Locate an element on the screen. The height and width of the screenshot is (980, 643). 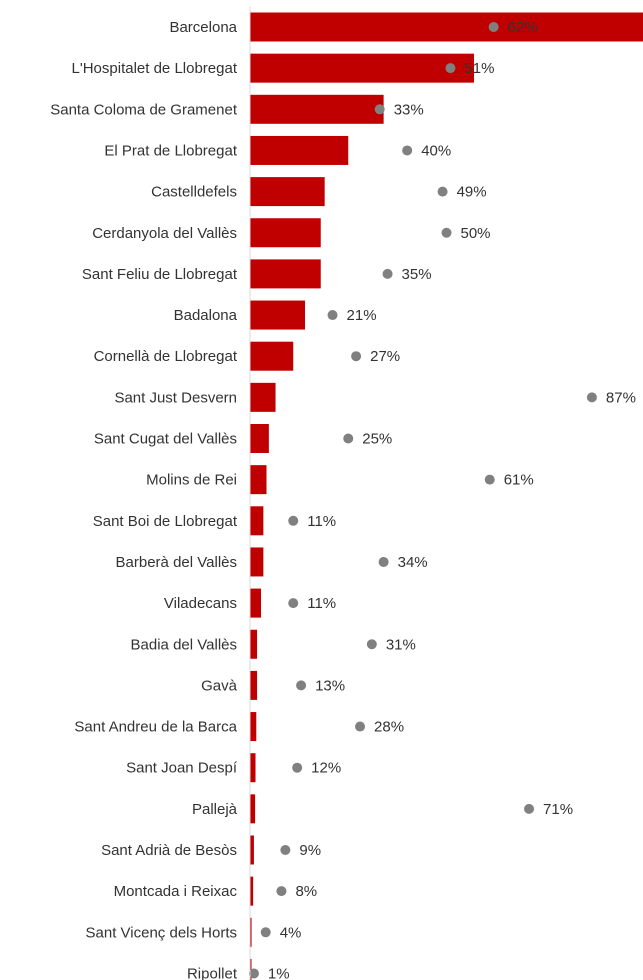
percent-label: 27% is located at coordinates (385, 356).